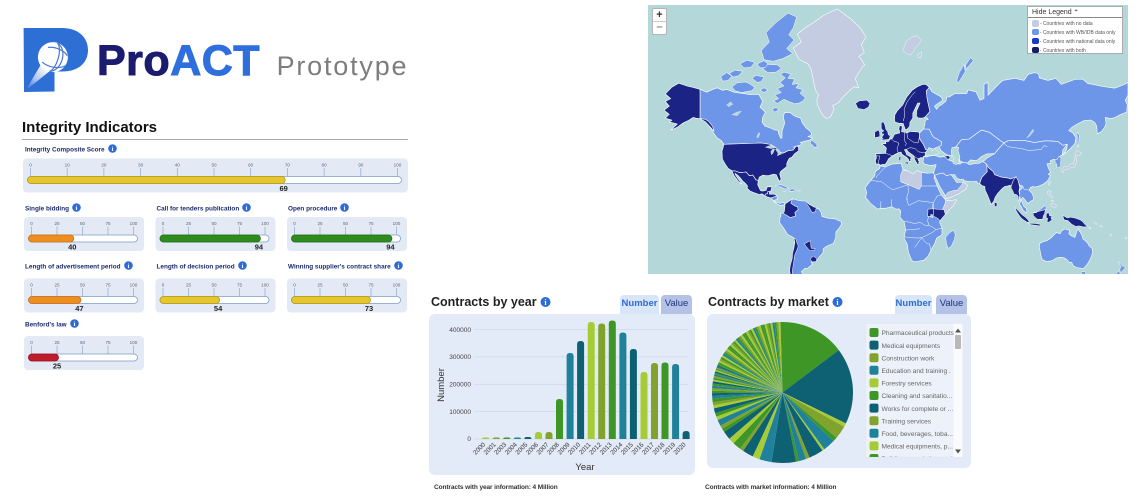 This screenshot has height=500, width=1140. What do you see at coordinates (907, 421) in the screenshot?
I see `svg-text: Training services` at bounding box center [907, 421].